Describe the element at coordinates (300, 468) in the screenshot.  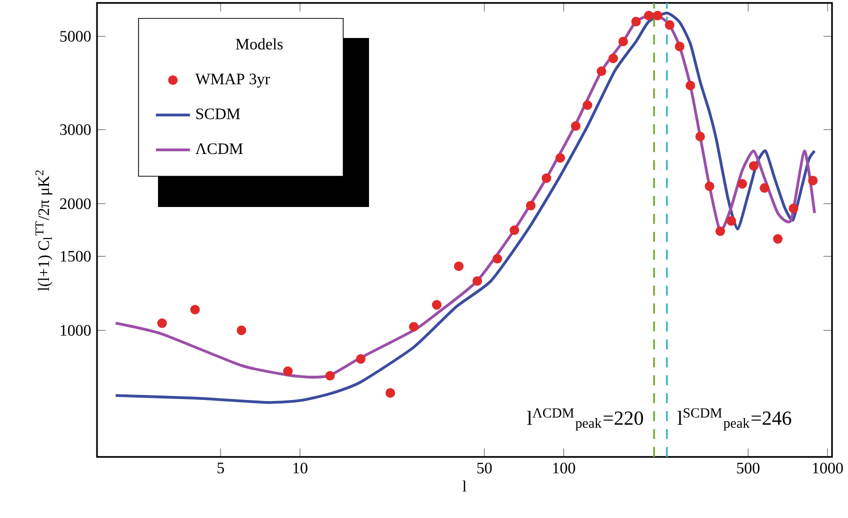
I see `x-tick-label: 10` at that location.